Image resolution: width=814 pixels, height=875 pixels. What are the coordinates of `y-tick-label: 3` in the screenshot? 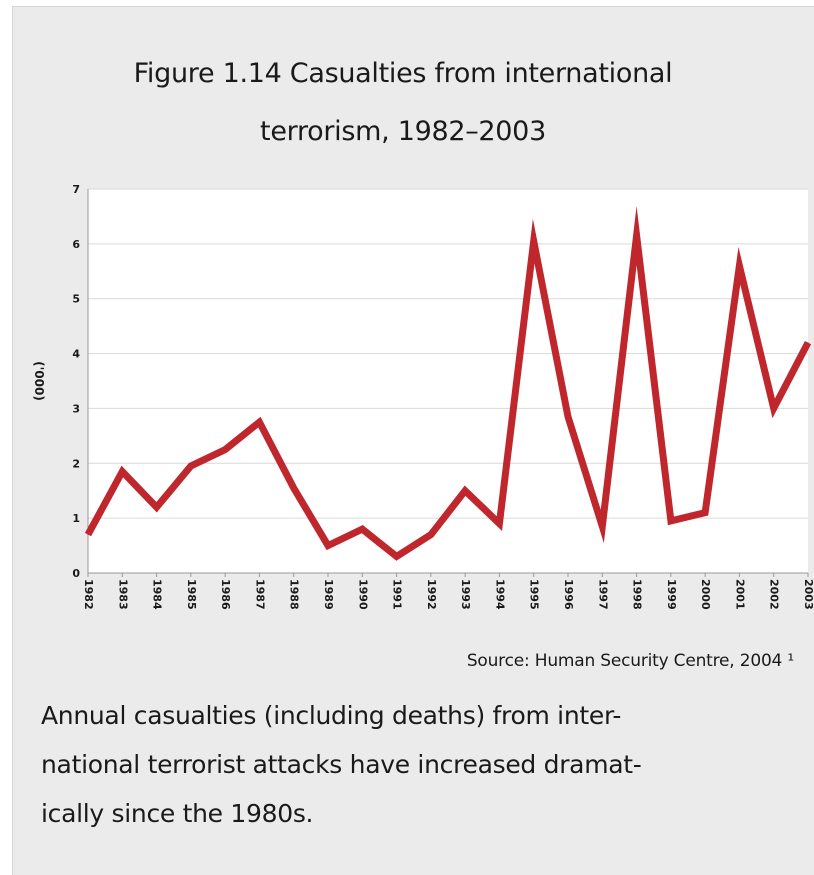 It's located at (76, 408).